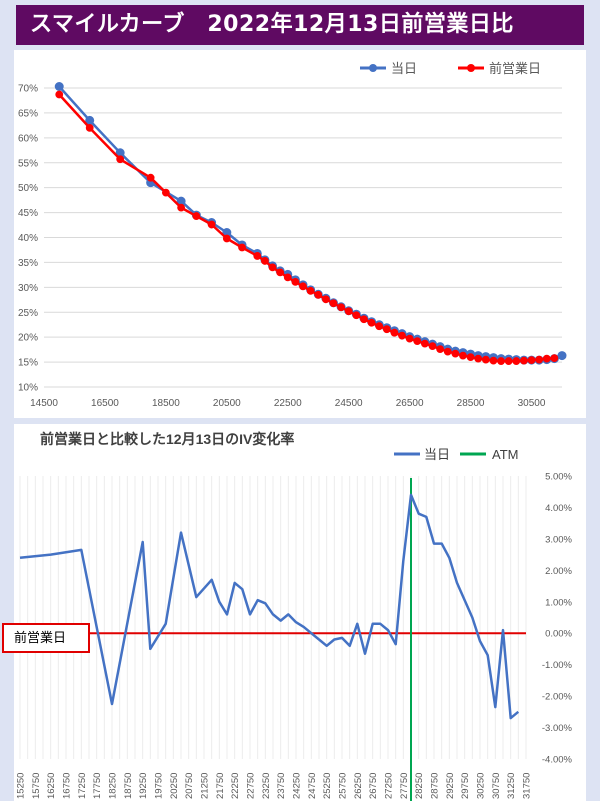 The height and width of the screenshot is (801, 600). Describe the element at coordinates (28, 263) in the screenshot. I see `y-tick-label: 35%` at that location.